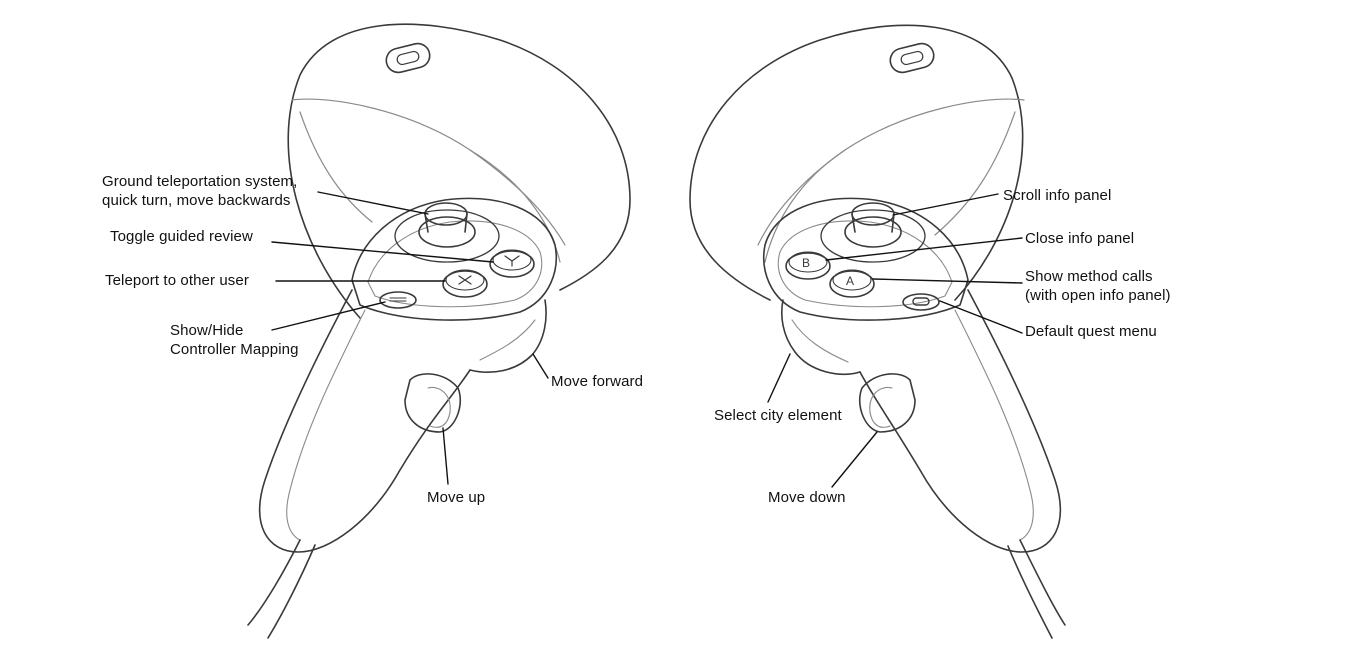 The height and width of the screenshot is (656, 1345). What do you see at coordinates (805, 206) in the screenshot?
I see `right-ring-inner-edge-left` at bounding box center [805, 206].